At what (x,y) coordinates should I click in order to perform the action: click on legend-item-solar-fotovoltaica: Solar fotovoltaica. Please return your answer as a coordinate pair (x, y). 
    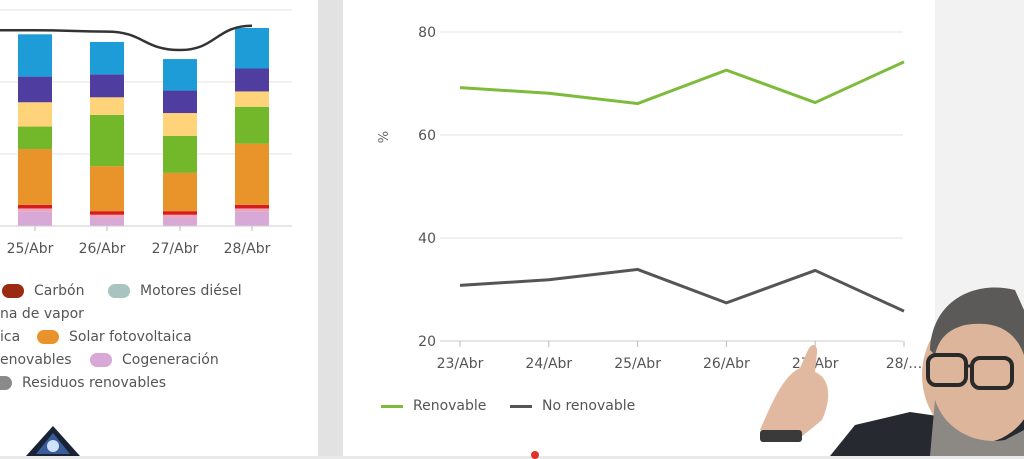
    Looking at the image, I should click on (114, 337).